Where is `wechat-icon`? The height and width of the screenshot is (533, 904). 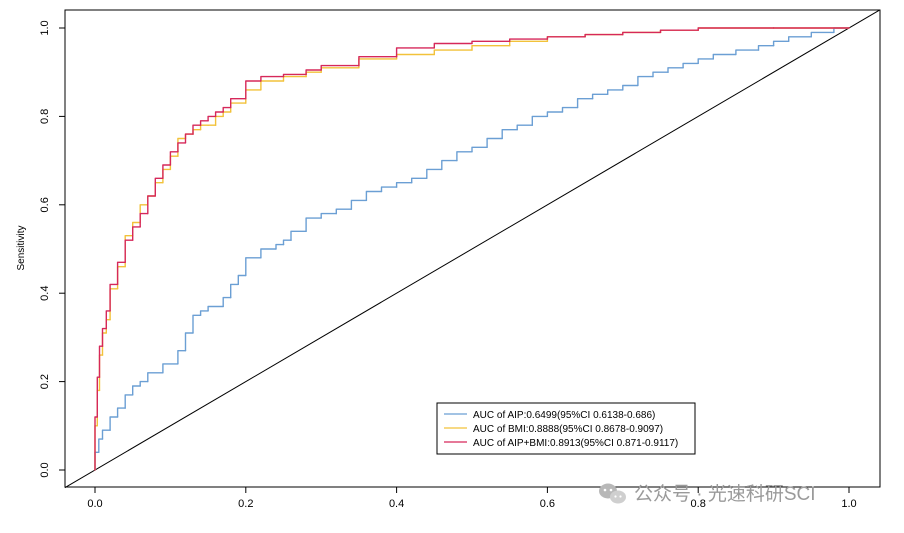 wechat-icon is located at coordinates (612, 493).